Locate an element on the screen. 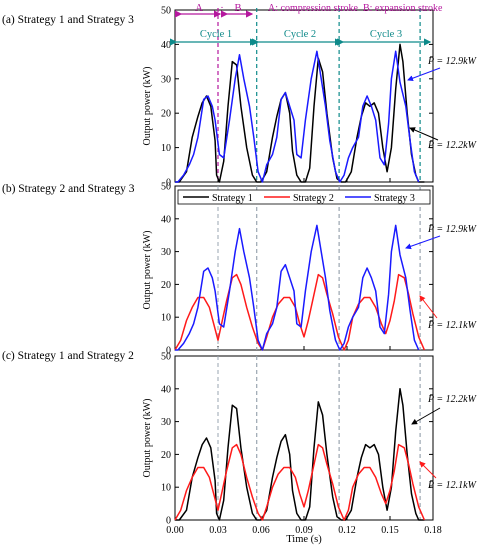 The width and height of the screenshot is (483, 550). panel-a-mean-lower: P̄ = 12.2kW is located at coordinates (452, 145).